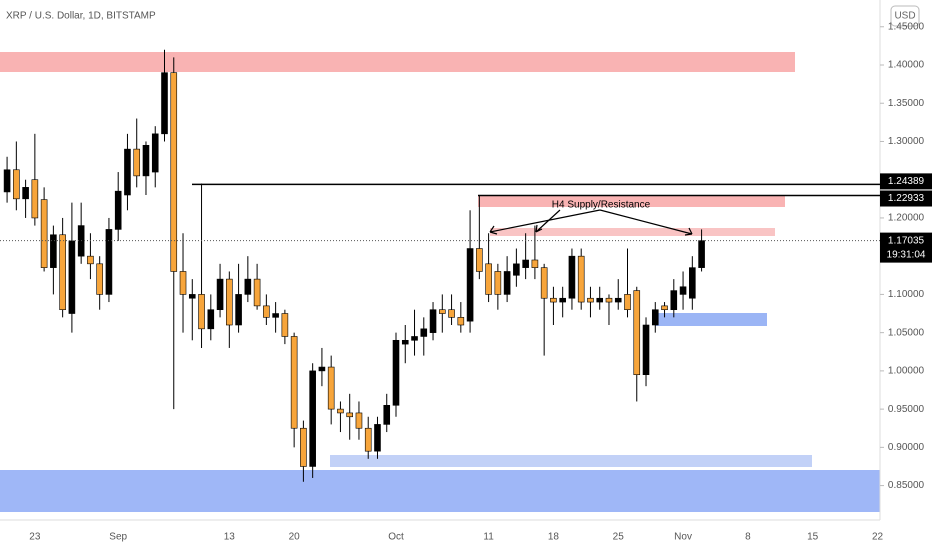 This screenshot has width=932, height=550. What do you see at coordinates (906, 65) in the screenshot?
I see `y-tick-label: 1.40000` at bounding box center [906, 65].